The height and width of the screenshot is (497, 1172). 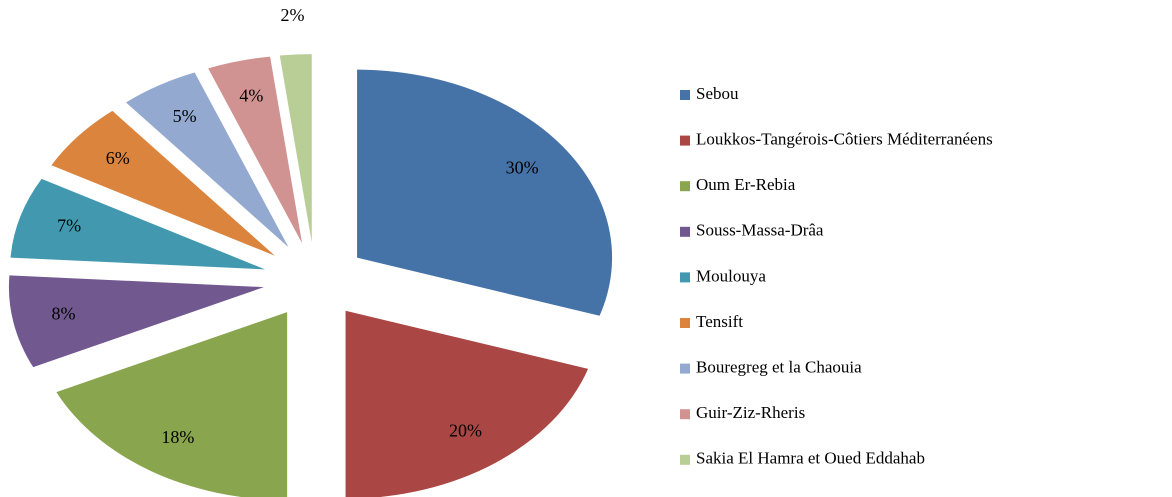 I want to click on data-label: 18%, so click(x=177, y=437).